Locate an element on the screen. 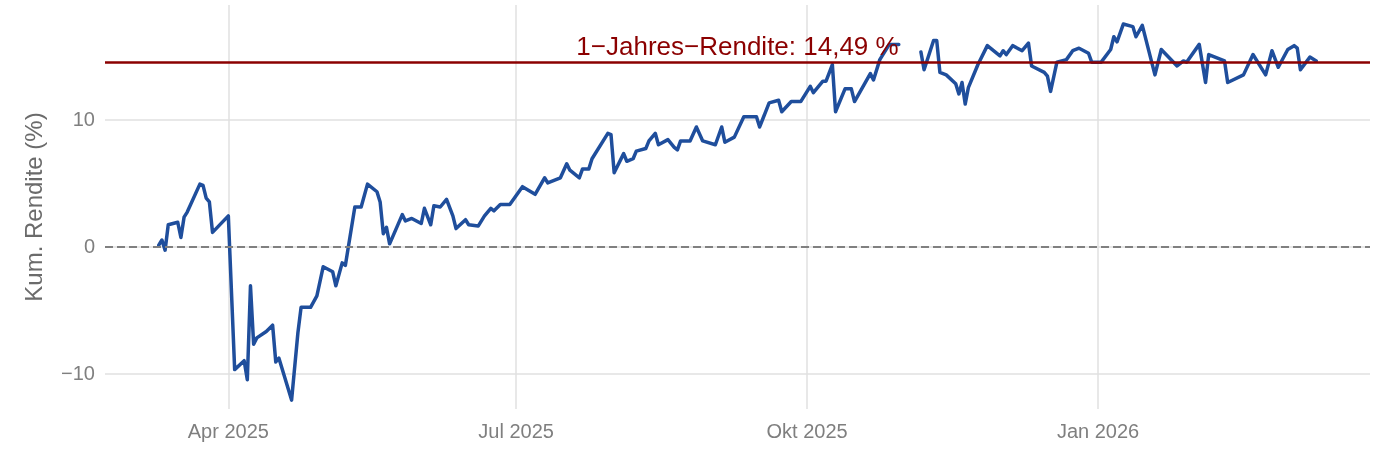  x-tick-label: Jul 2025 is located at coordinates (516, 431).